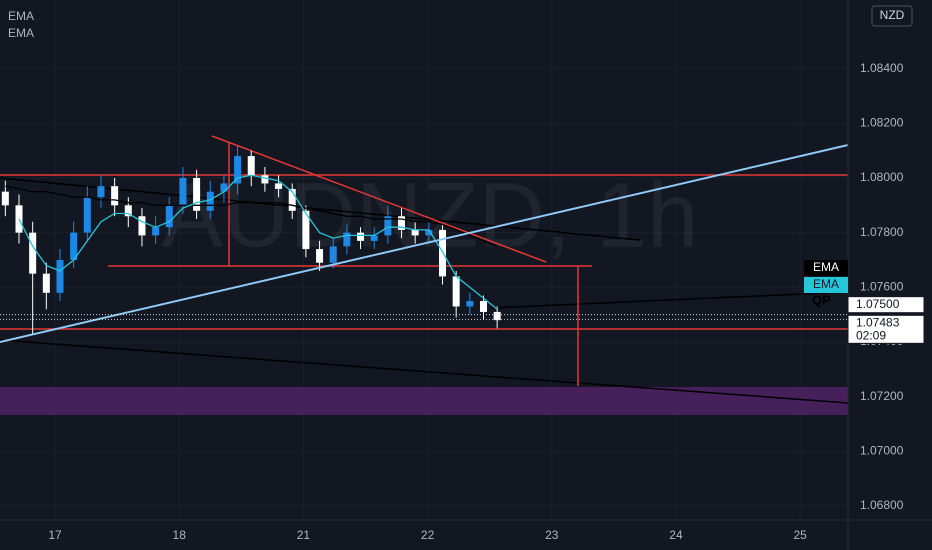 The image size is (932, 550). What do you see at coordinates (304, 535) in the screenshot?
I see `x-tick-label: 21` at bounding box center [304, 535].